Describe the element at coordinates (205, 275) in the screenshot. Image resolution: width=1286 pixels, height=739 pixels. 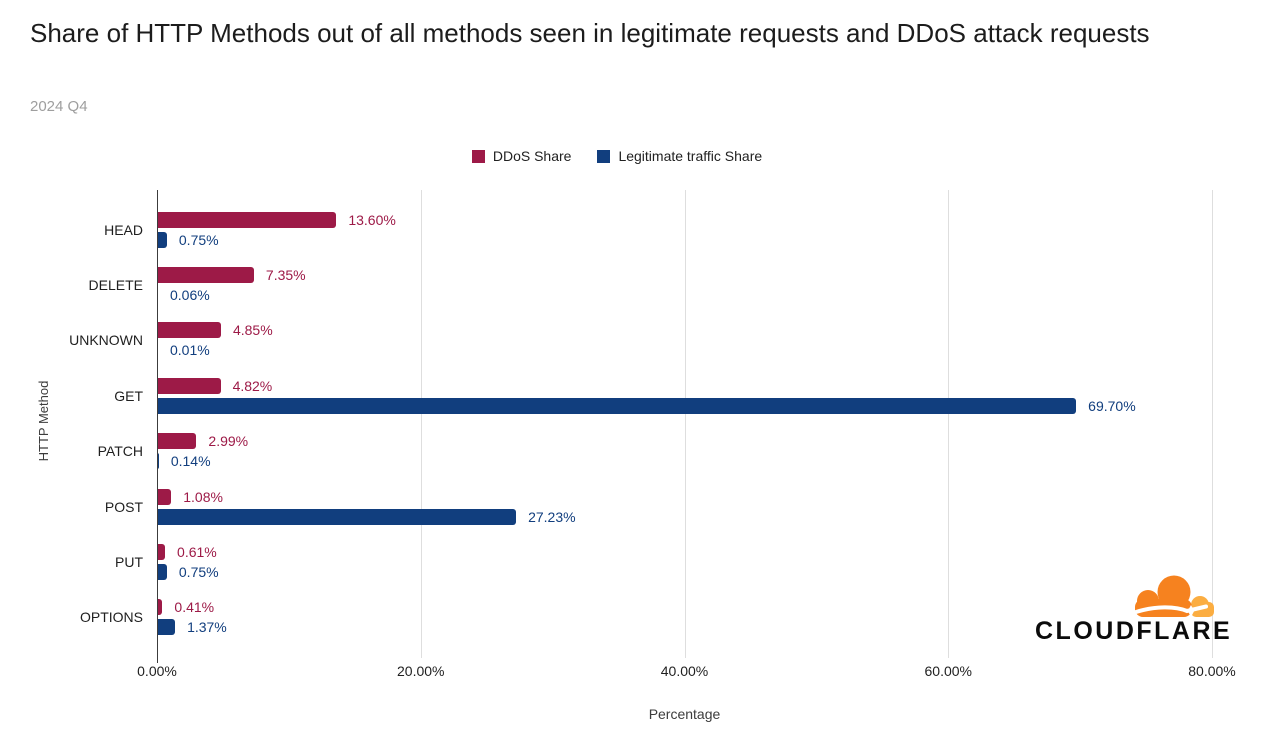
I see `bar-delete-ddos` at that location.